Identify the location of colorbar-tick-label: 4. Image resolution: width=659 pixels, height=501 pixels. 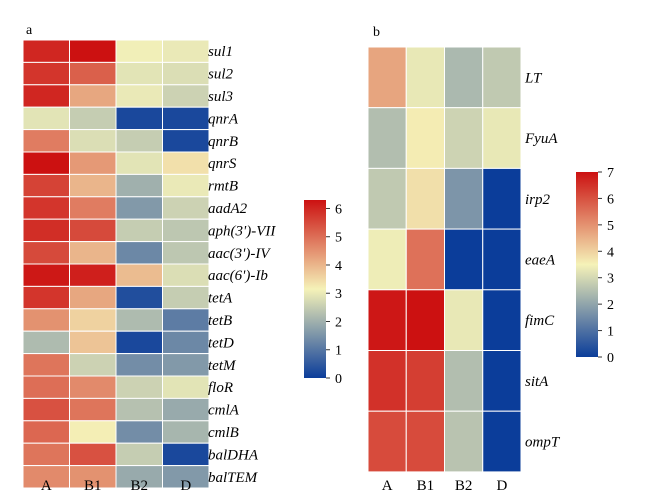
(610, 252).